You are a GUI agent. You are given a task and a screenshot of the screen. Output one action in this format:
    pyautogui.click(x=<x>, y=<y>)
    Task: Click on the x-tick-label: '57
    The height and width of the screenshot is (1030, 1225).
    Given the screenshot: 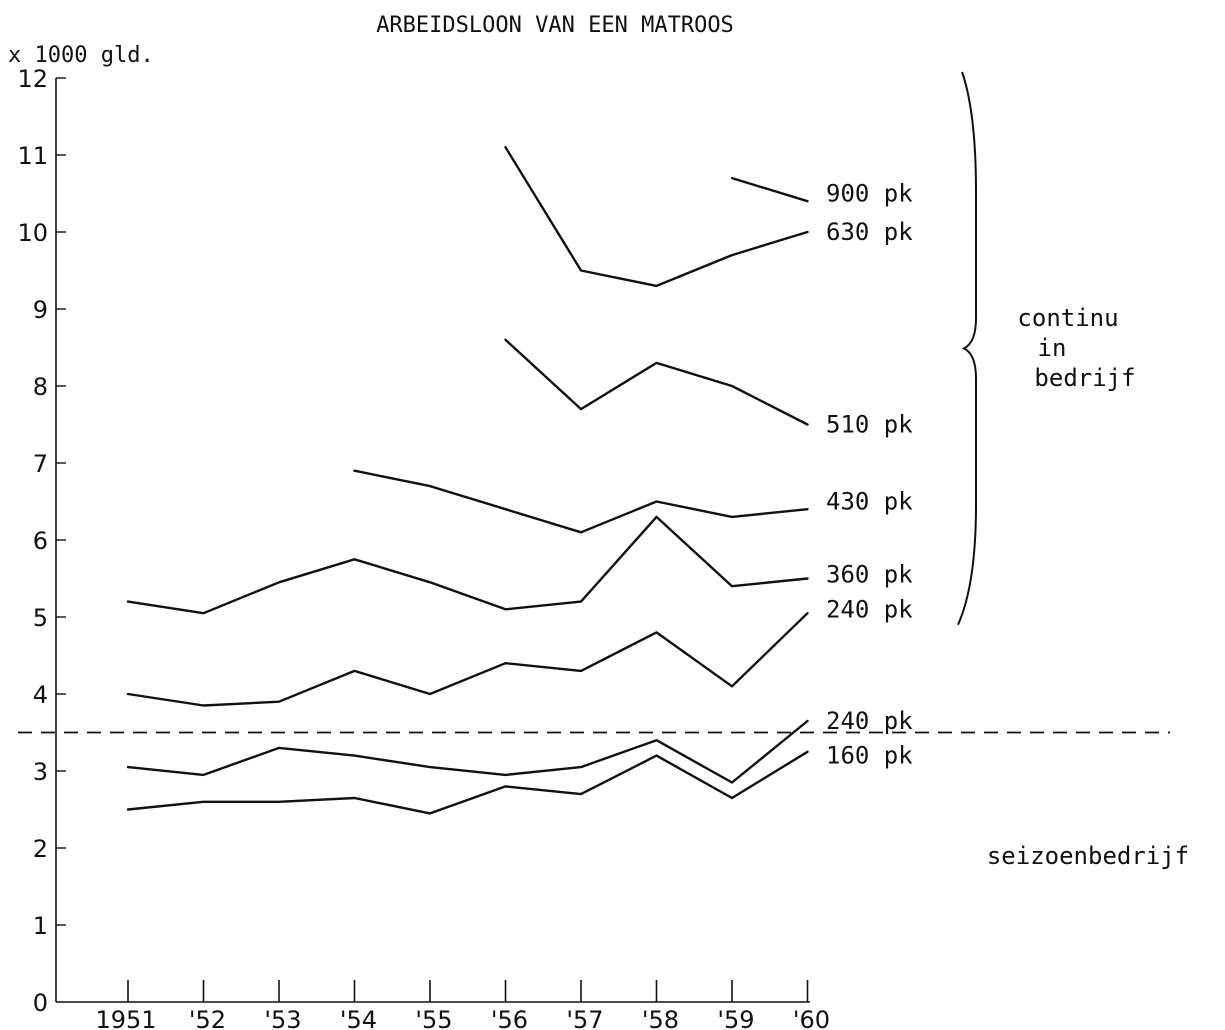 What is the action you would take?
    pyautogui.click(x=584, y=1018)
    